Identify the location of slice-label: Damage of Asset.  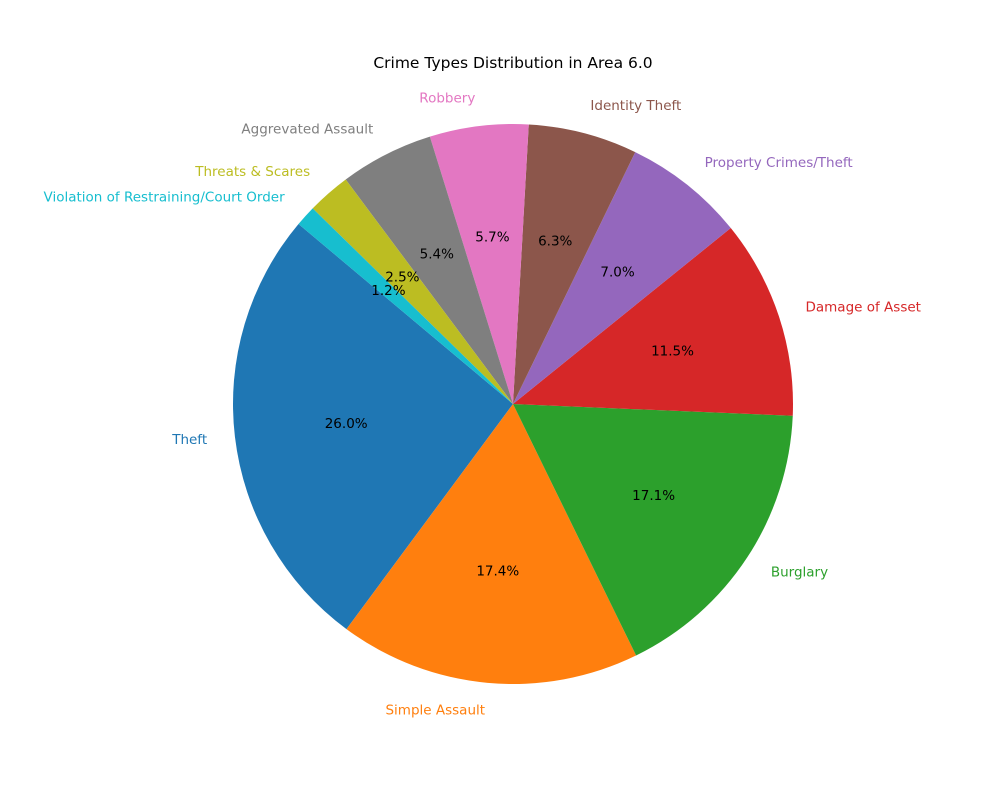
(862, 307).